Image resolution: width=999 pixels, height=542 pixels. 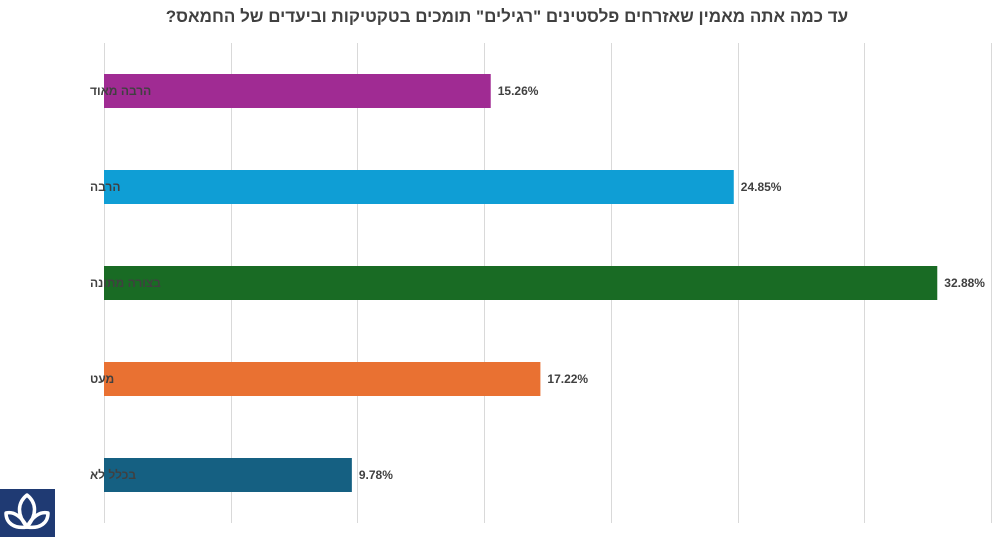 I want to click on category-label: בצורה מתונה, so click(x=125, y=283).